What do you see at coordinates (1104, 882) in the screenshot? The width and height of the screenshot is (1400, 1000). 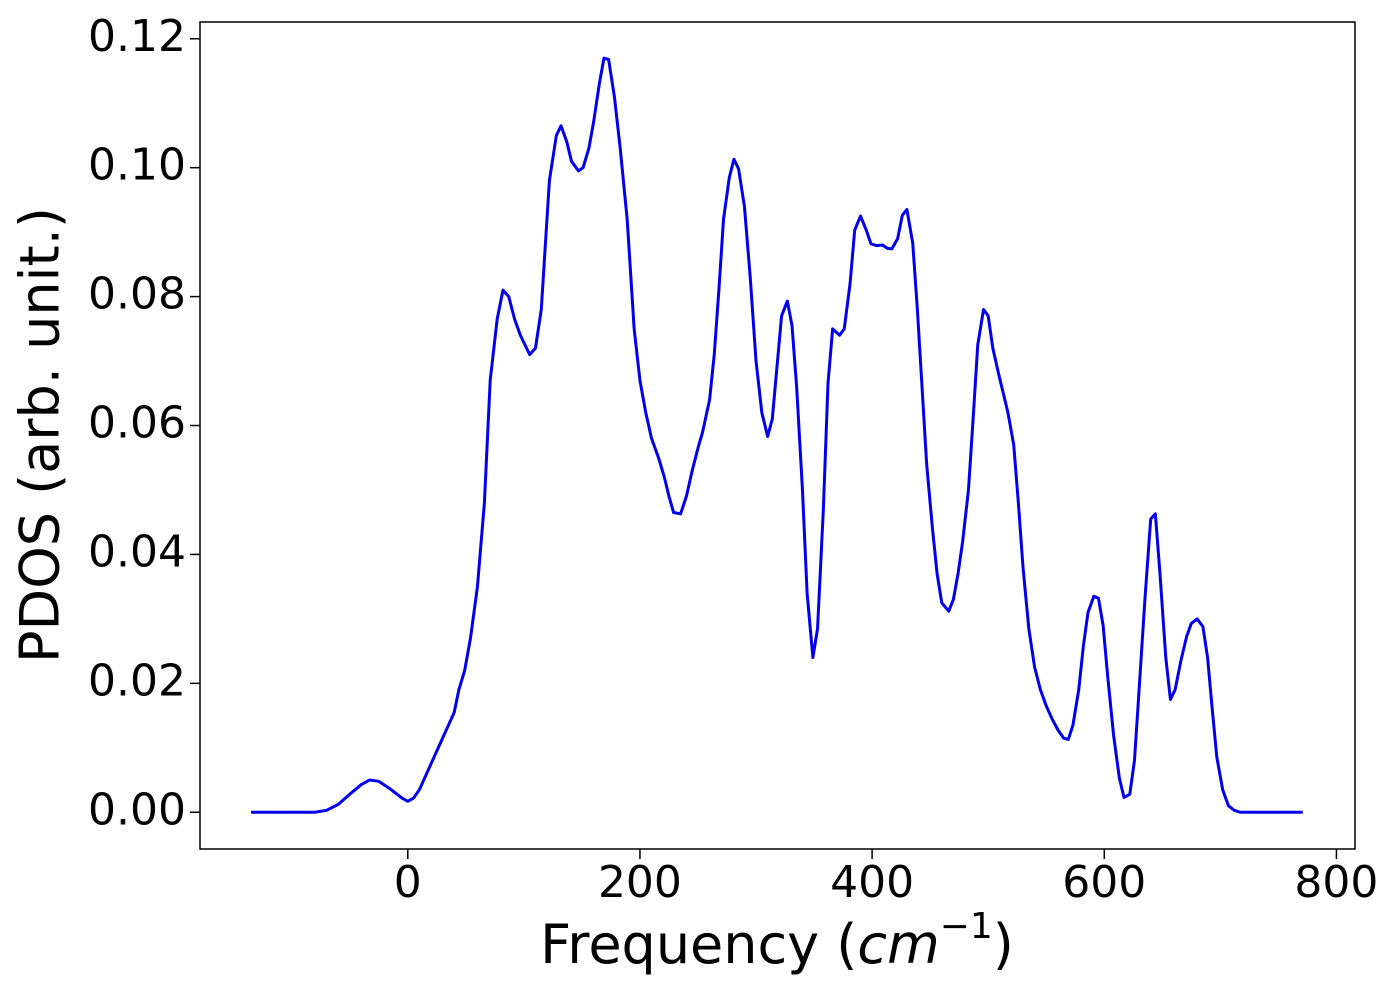 I see `x-tick-label: 600` at bounding box center [1104, 882].